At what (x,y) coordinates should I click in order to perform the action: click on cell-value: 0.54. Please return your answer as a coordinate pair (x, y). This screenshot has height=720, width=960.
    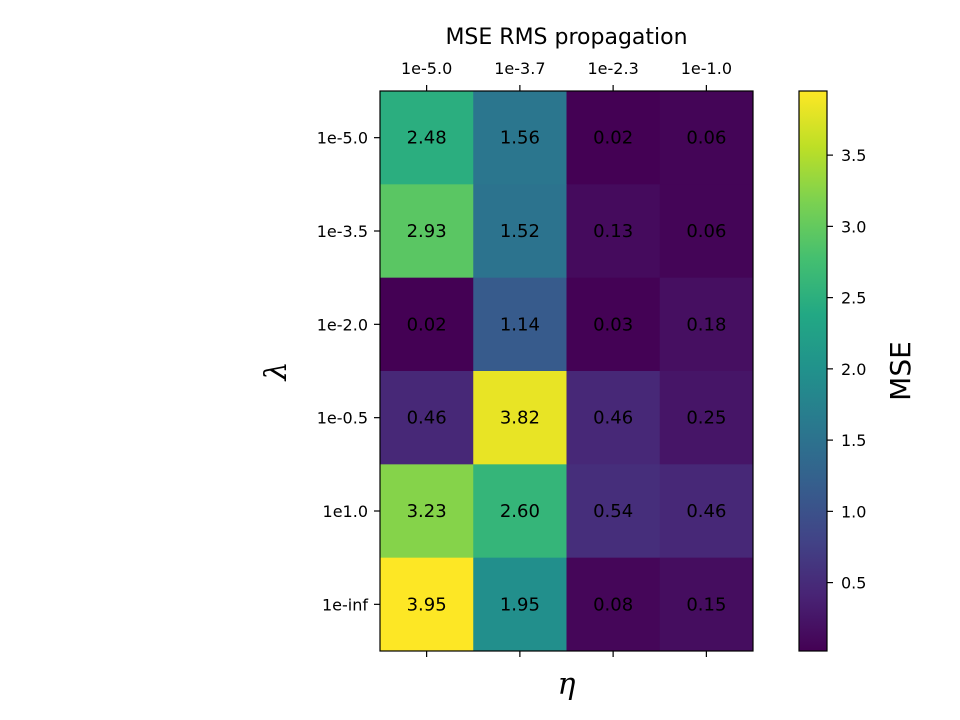
    Looking at the image, I should click on (613, 511).